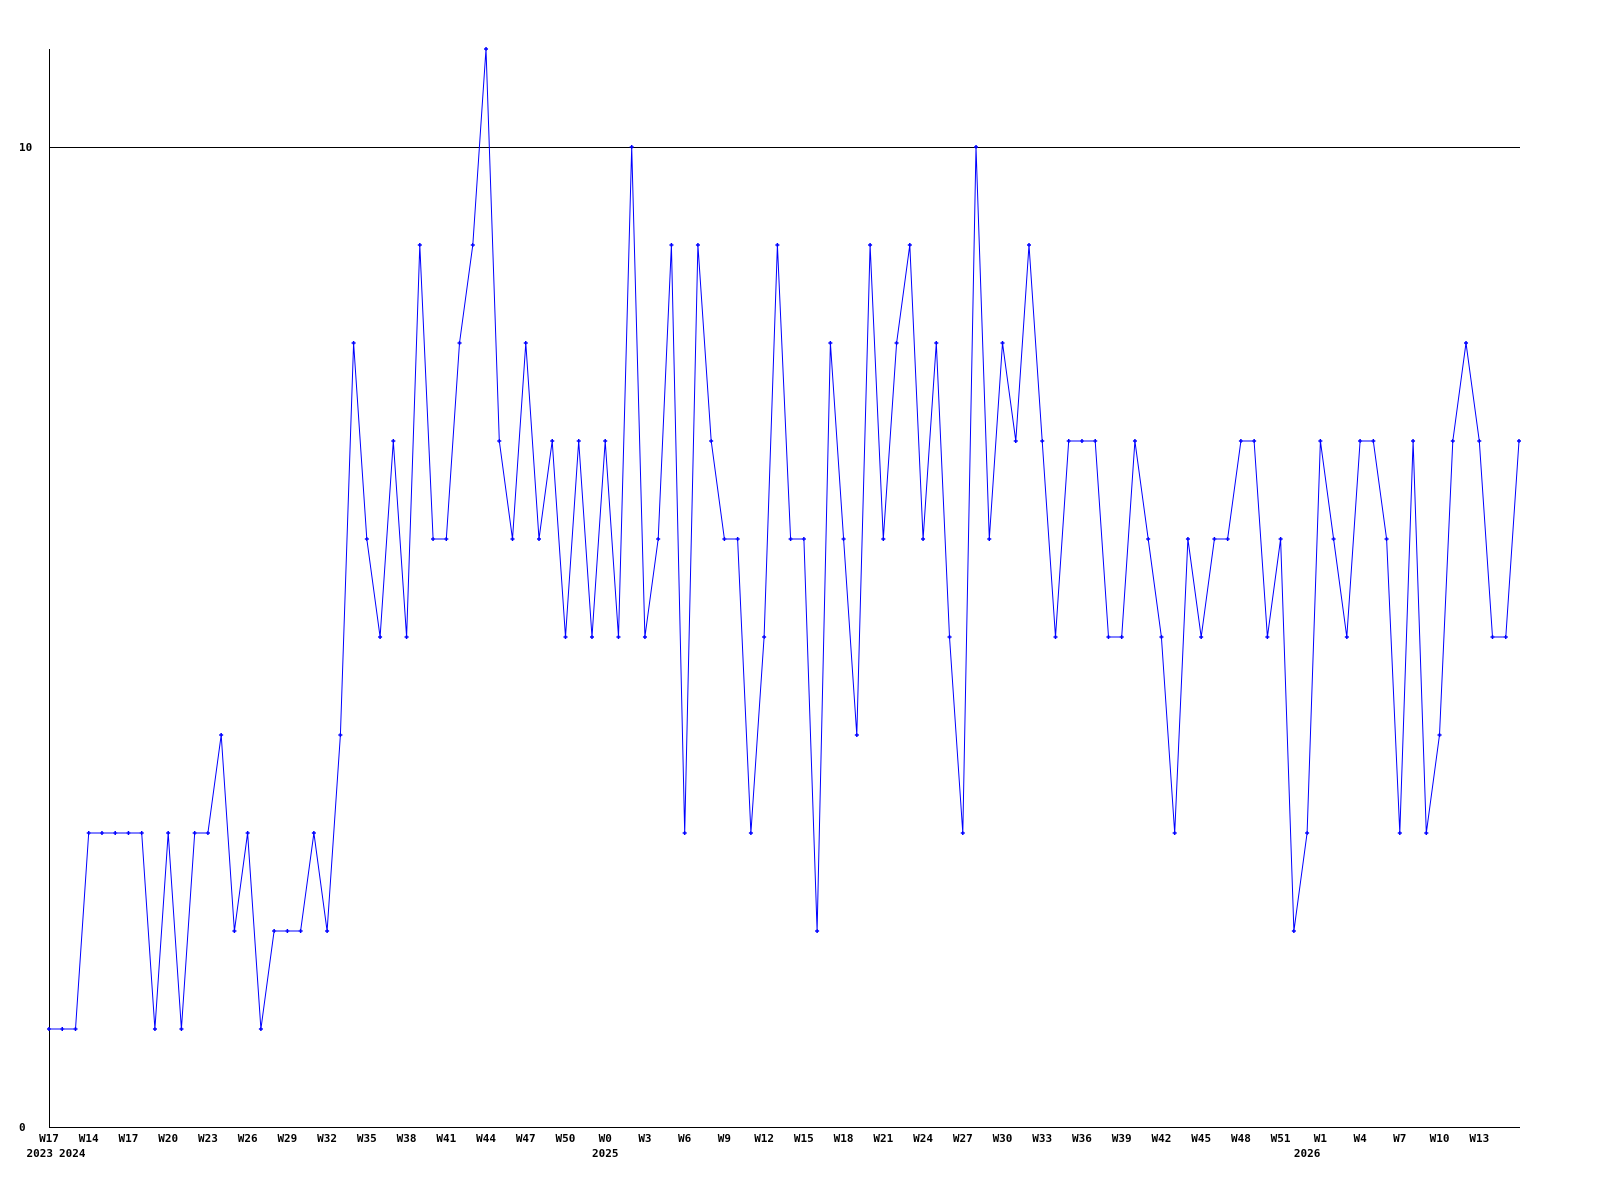  I want to click on x-tick-label: W20, so click(168, 1138).